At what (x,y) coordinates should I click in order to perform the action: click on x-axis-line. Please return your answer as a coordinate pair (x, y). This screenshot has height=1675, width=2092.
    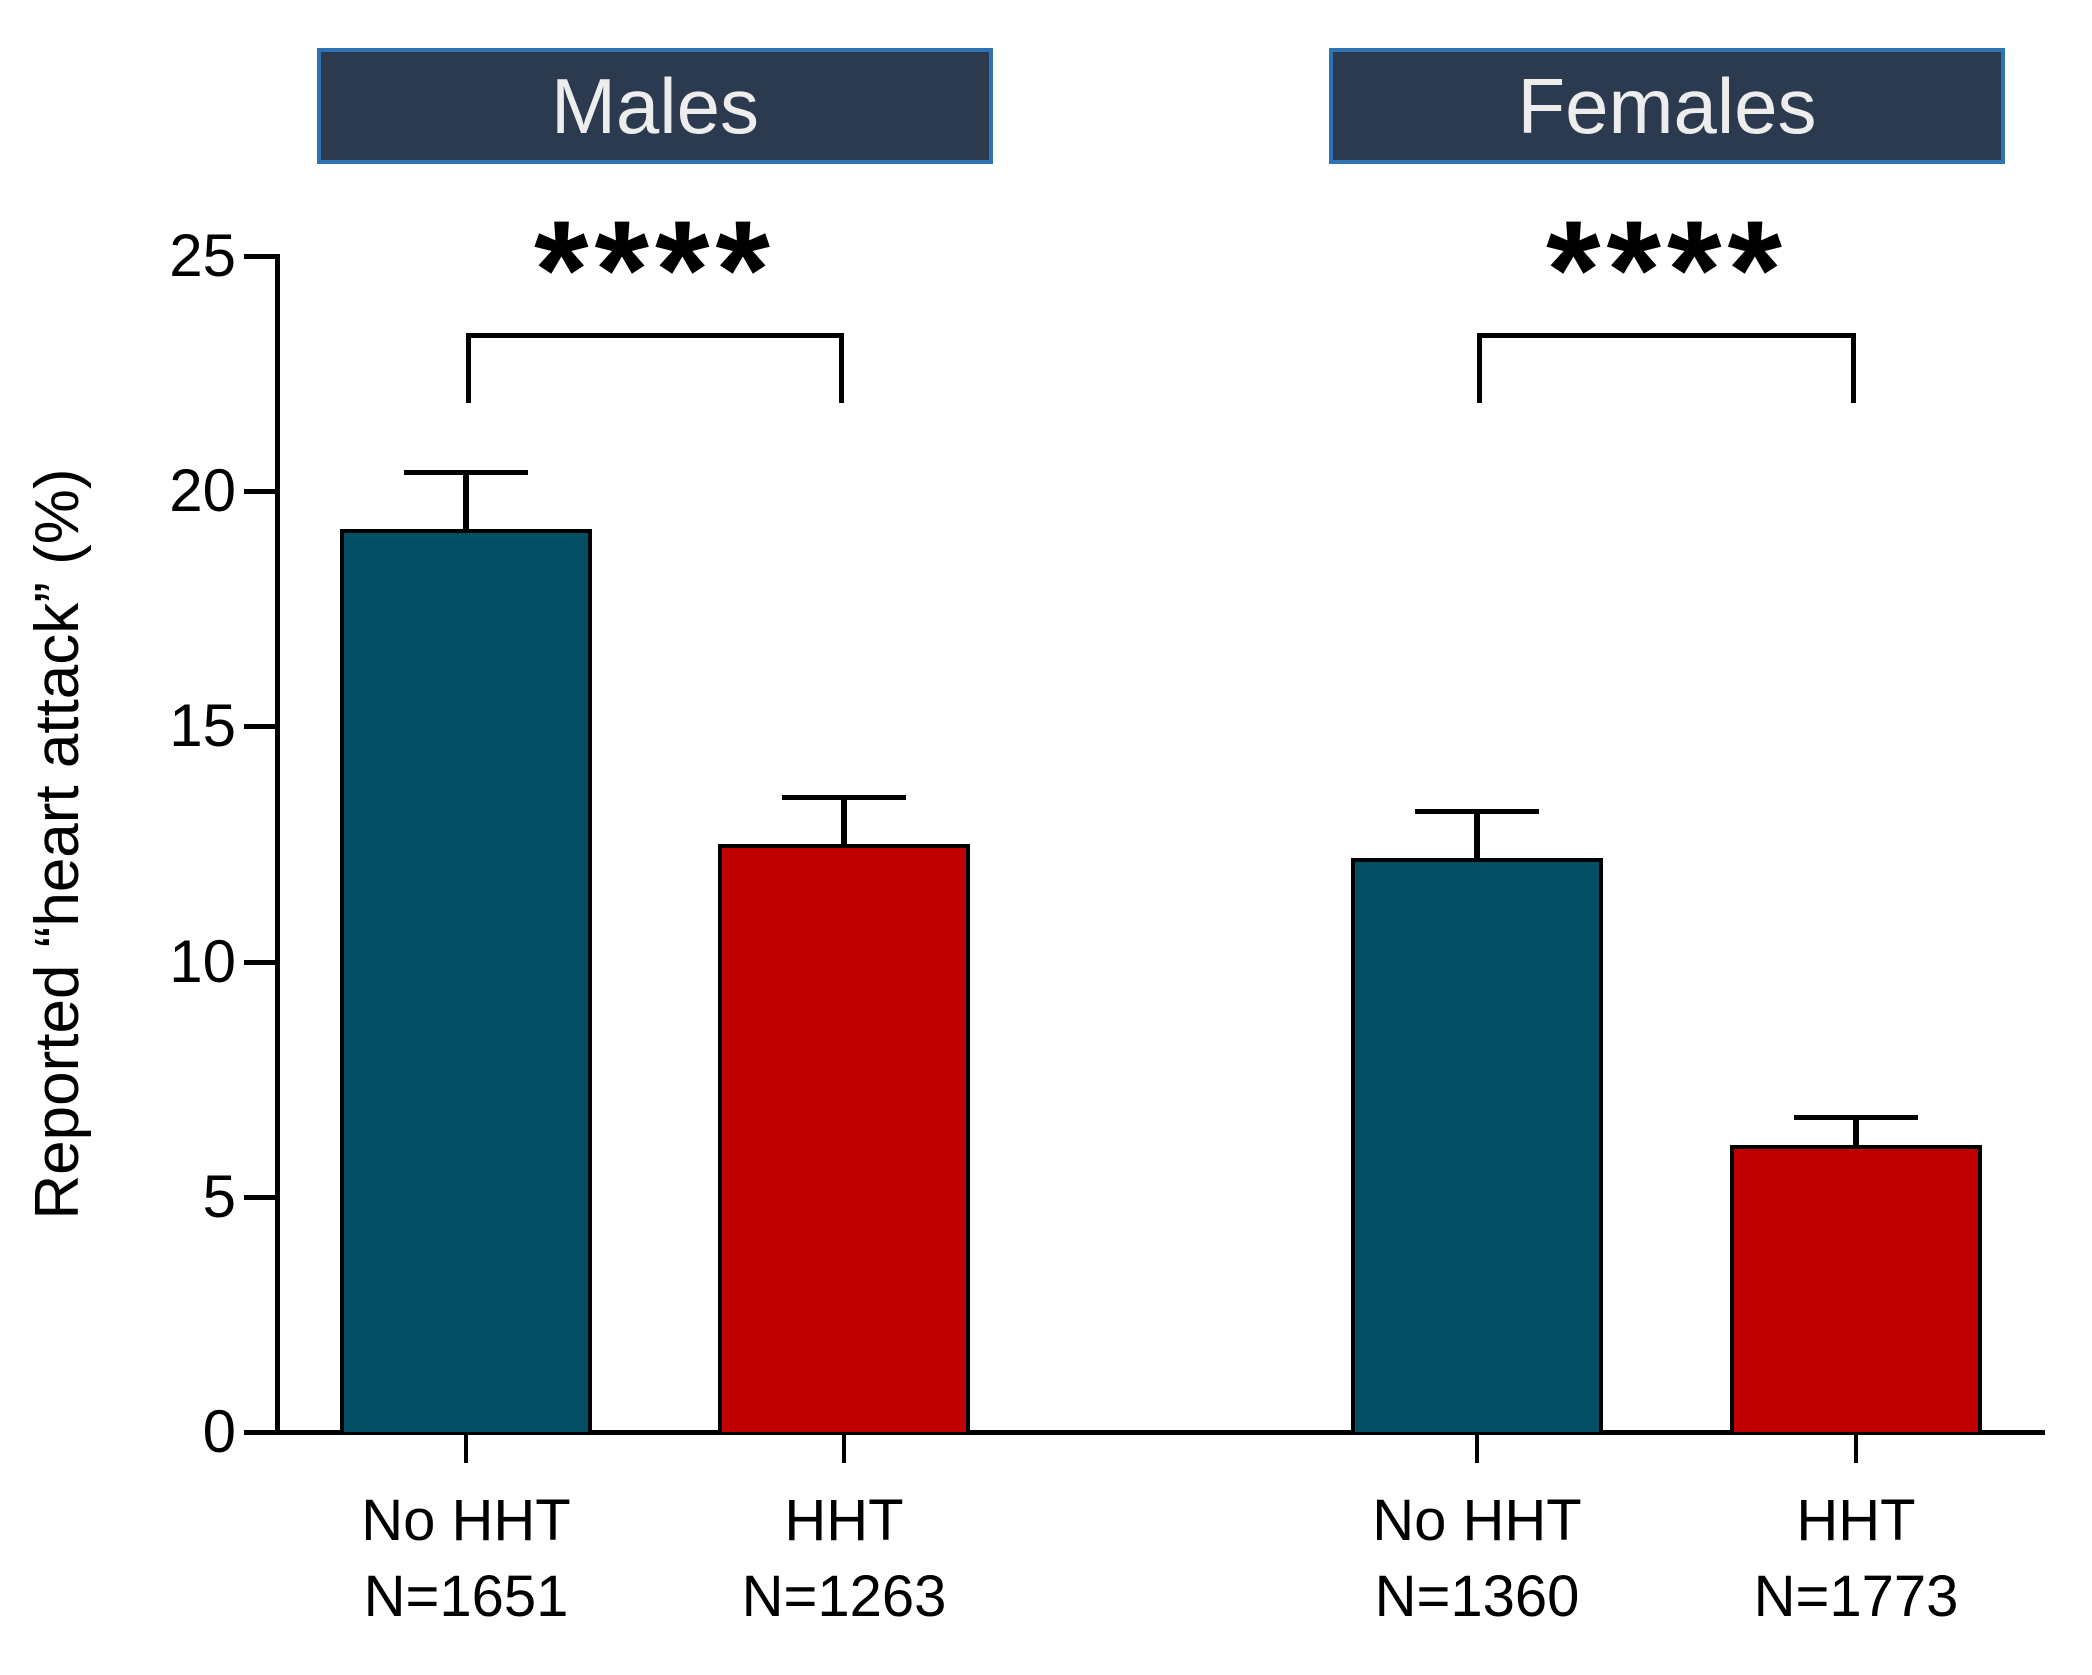
    Looking at the image, I should click on (1161, 1432).